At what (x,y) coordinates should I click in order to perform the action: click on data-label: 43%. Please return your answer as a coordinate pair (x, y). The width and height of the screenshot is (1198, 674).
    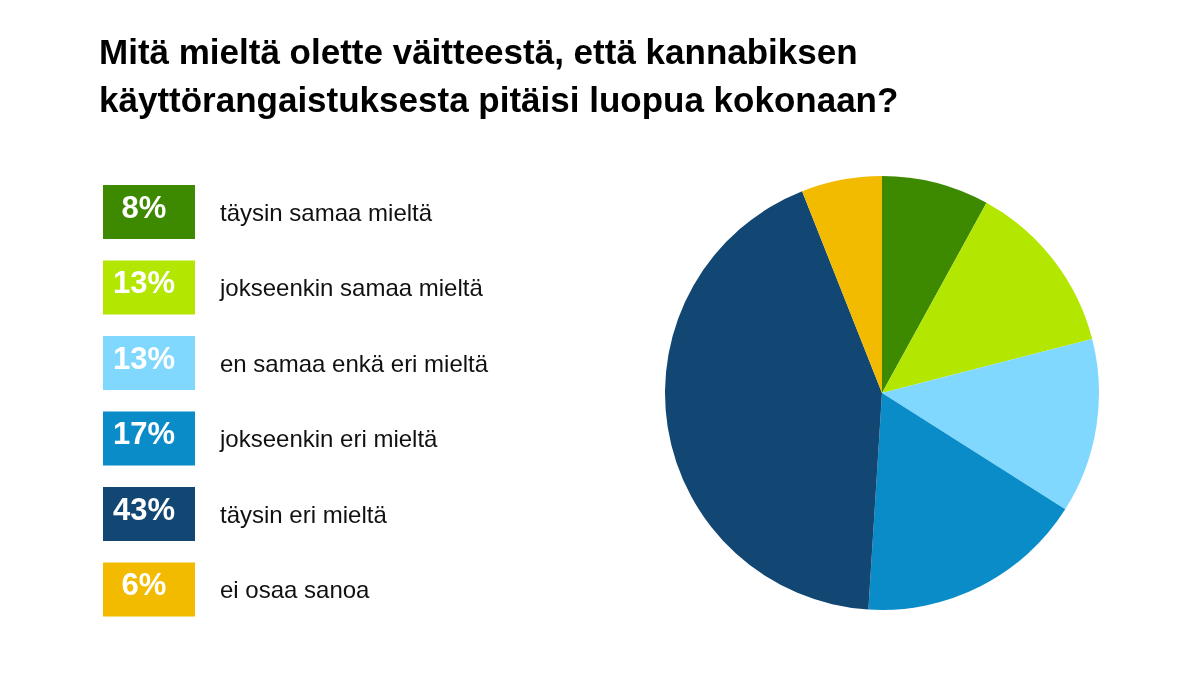
    Looking at the image, I should click on (144, 509).